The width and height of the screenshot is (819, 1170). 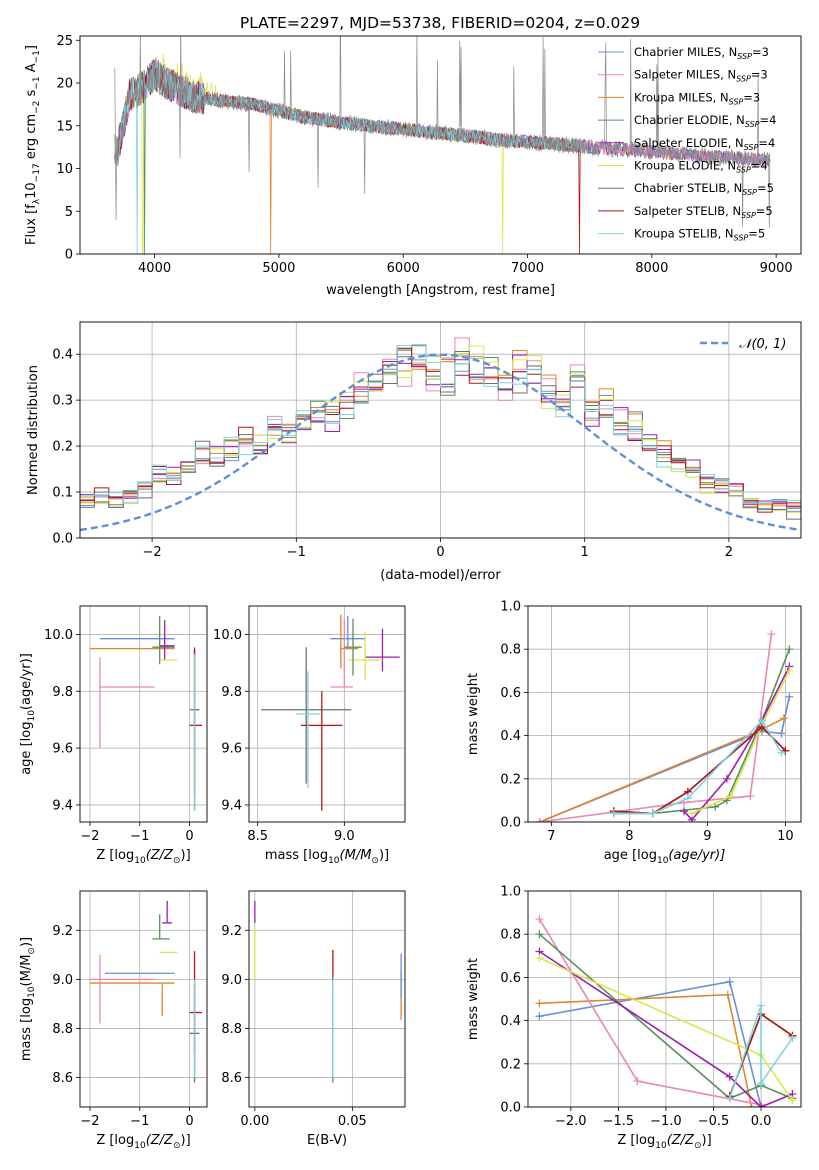 What do you see at coordinates (231, 1029) in the screenshot?
I see `y-tick-label: 8.8` at bounding box center [231, 1029].